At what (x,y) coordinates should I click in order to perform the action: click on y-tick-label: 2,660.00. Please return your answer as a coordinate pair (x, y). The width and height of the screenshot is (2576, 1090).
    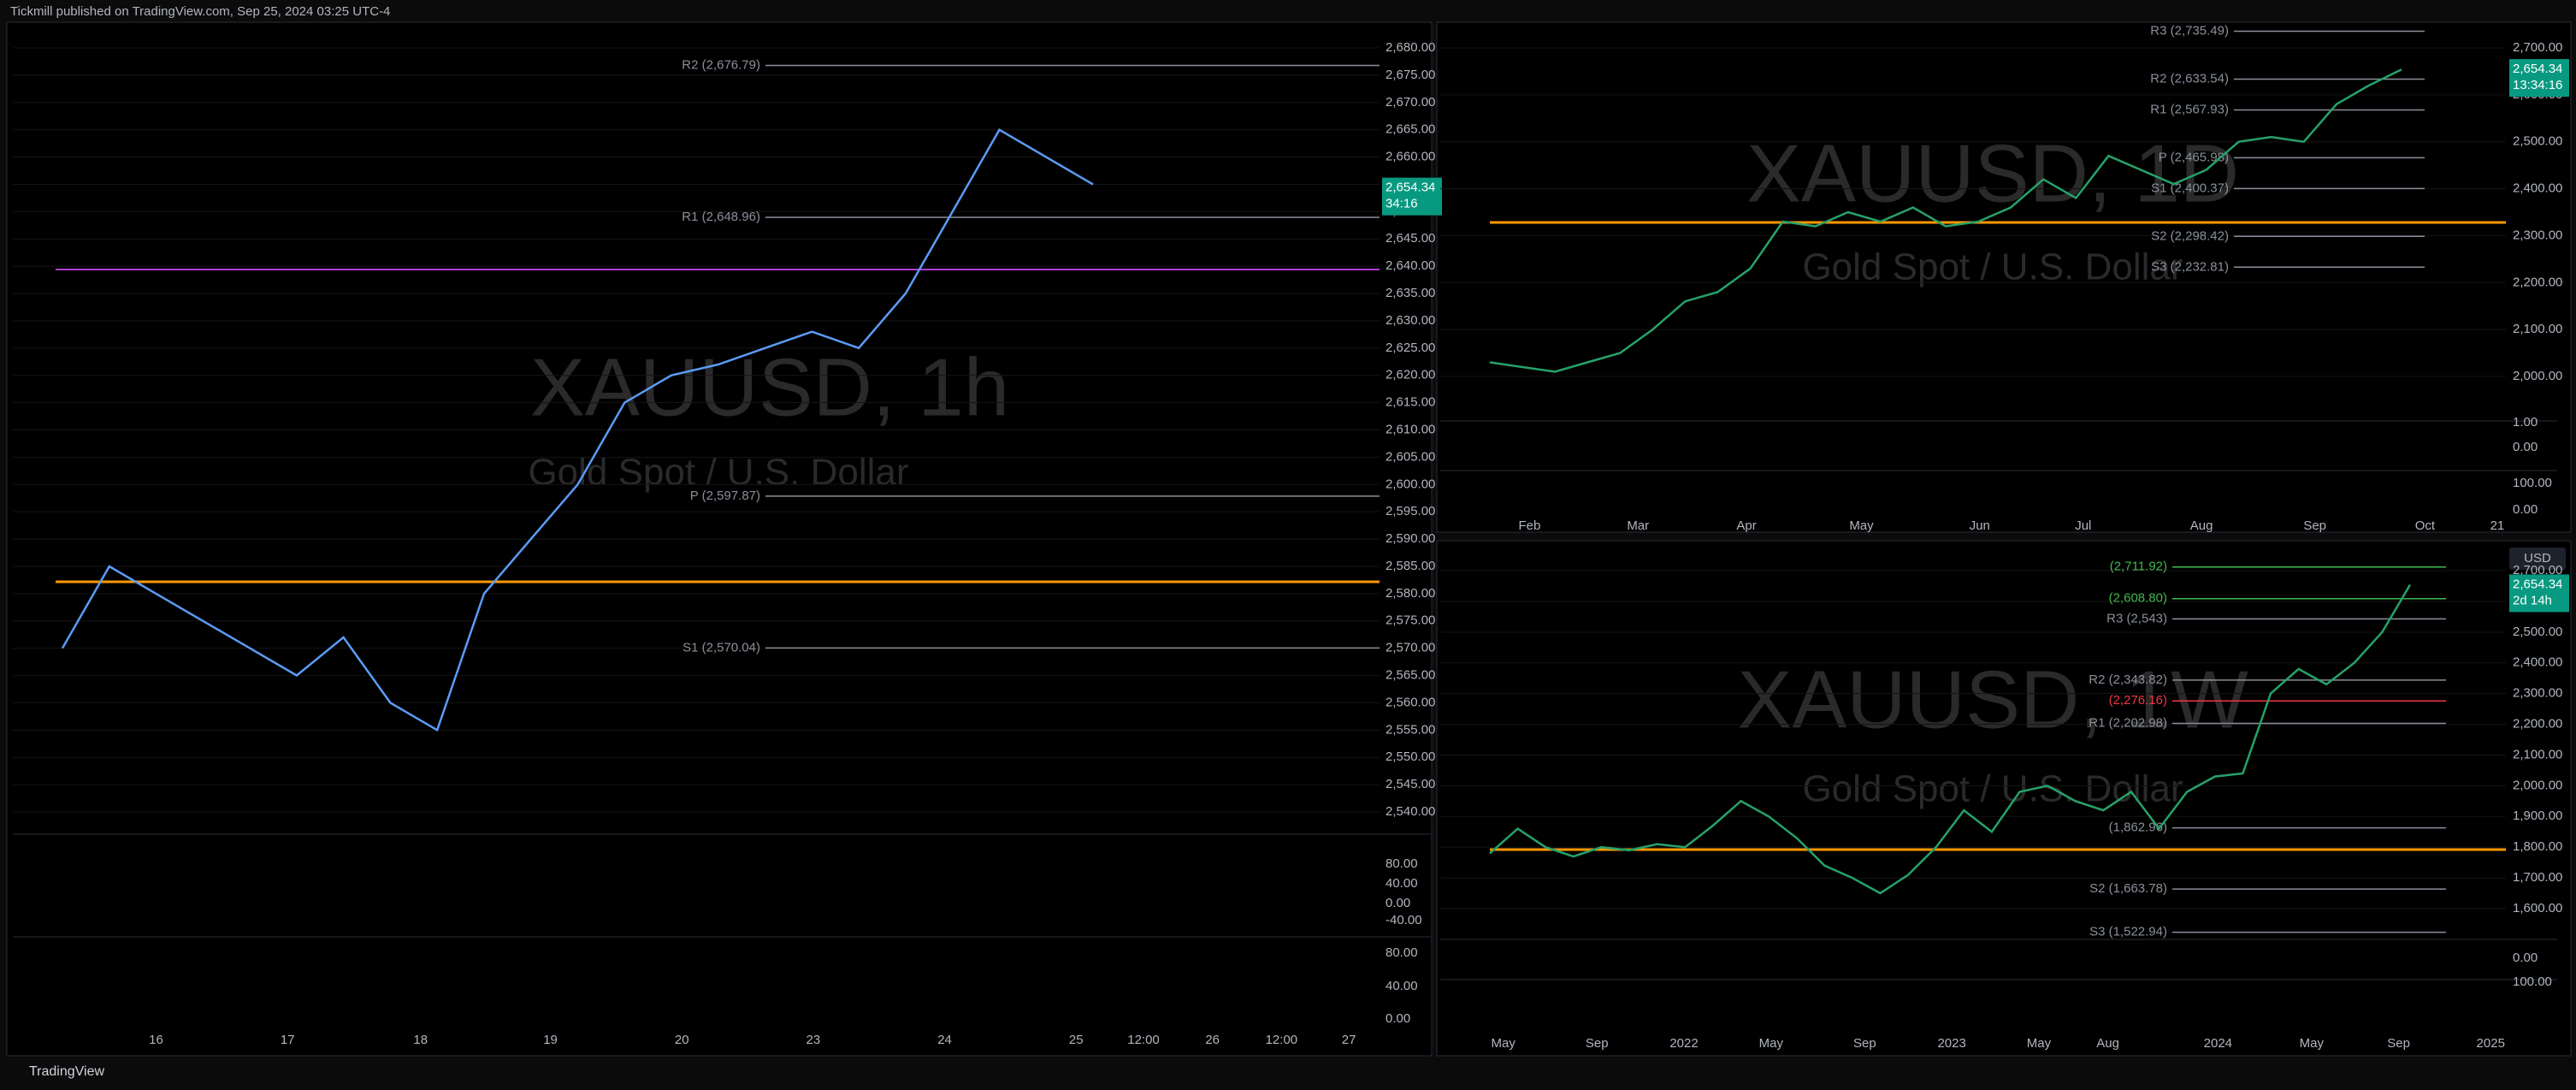
    Looking at the image, I should click on (1410, 157).